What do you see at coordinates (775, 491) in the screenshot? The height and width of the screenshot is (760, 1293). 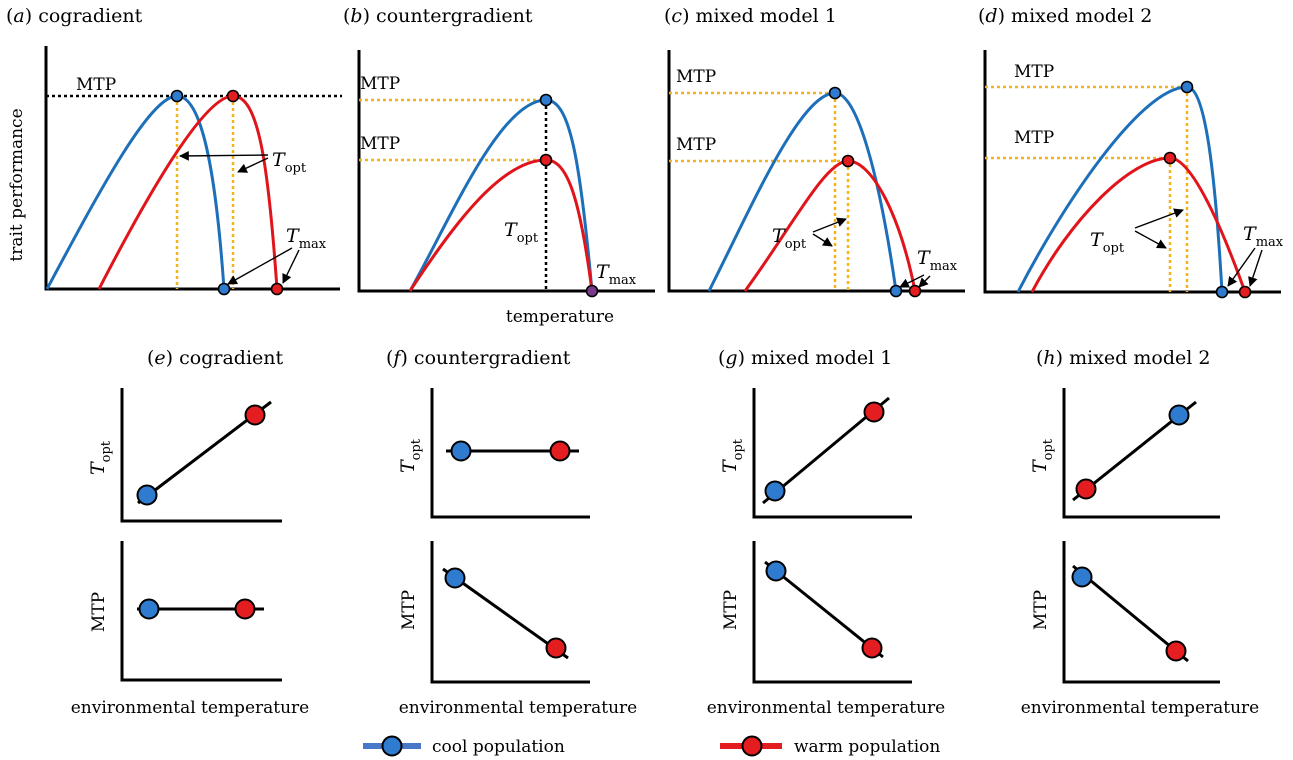 I see `panel-g-topt-cool` at bounding box center [775, 491].